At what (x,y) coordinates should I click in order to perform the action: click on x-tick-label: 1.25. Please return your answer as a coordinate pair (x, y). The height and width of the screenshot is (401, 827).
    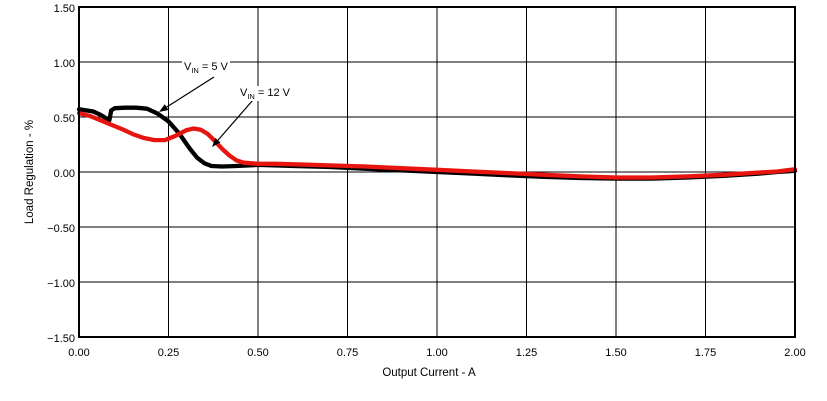
    Looking at the image, I should click on (526, 353).